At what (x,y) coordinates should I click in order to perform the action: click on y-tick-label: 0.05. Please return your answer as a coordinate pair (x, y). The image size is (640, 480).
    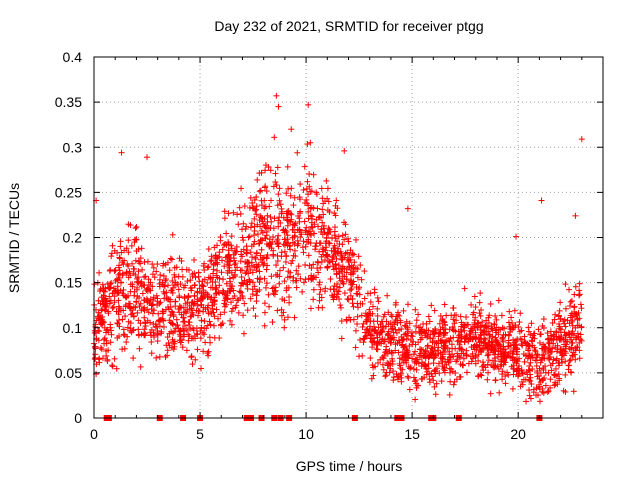
    Looking at the image, I should click on (68, 373).